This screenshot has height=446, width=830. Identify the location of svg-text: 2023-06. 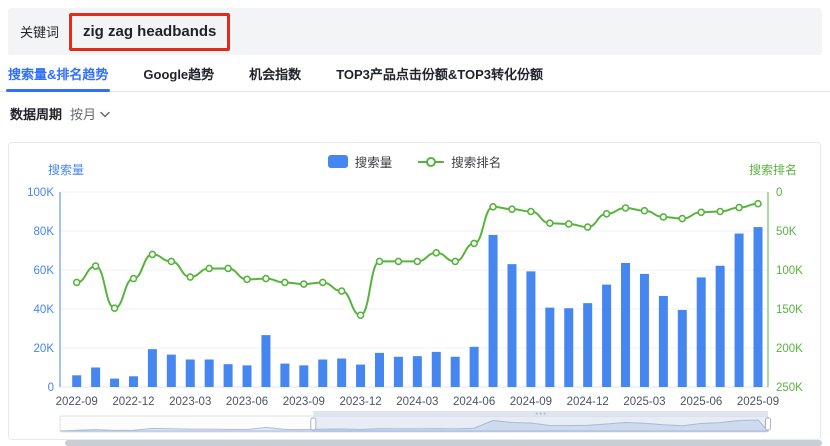
(247, 402).